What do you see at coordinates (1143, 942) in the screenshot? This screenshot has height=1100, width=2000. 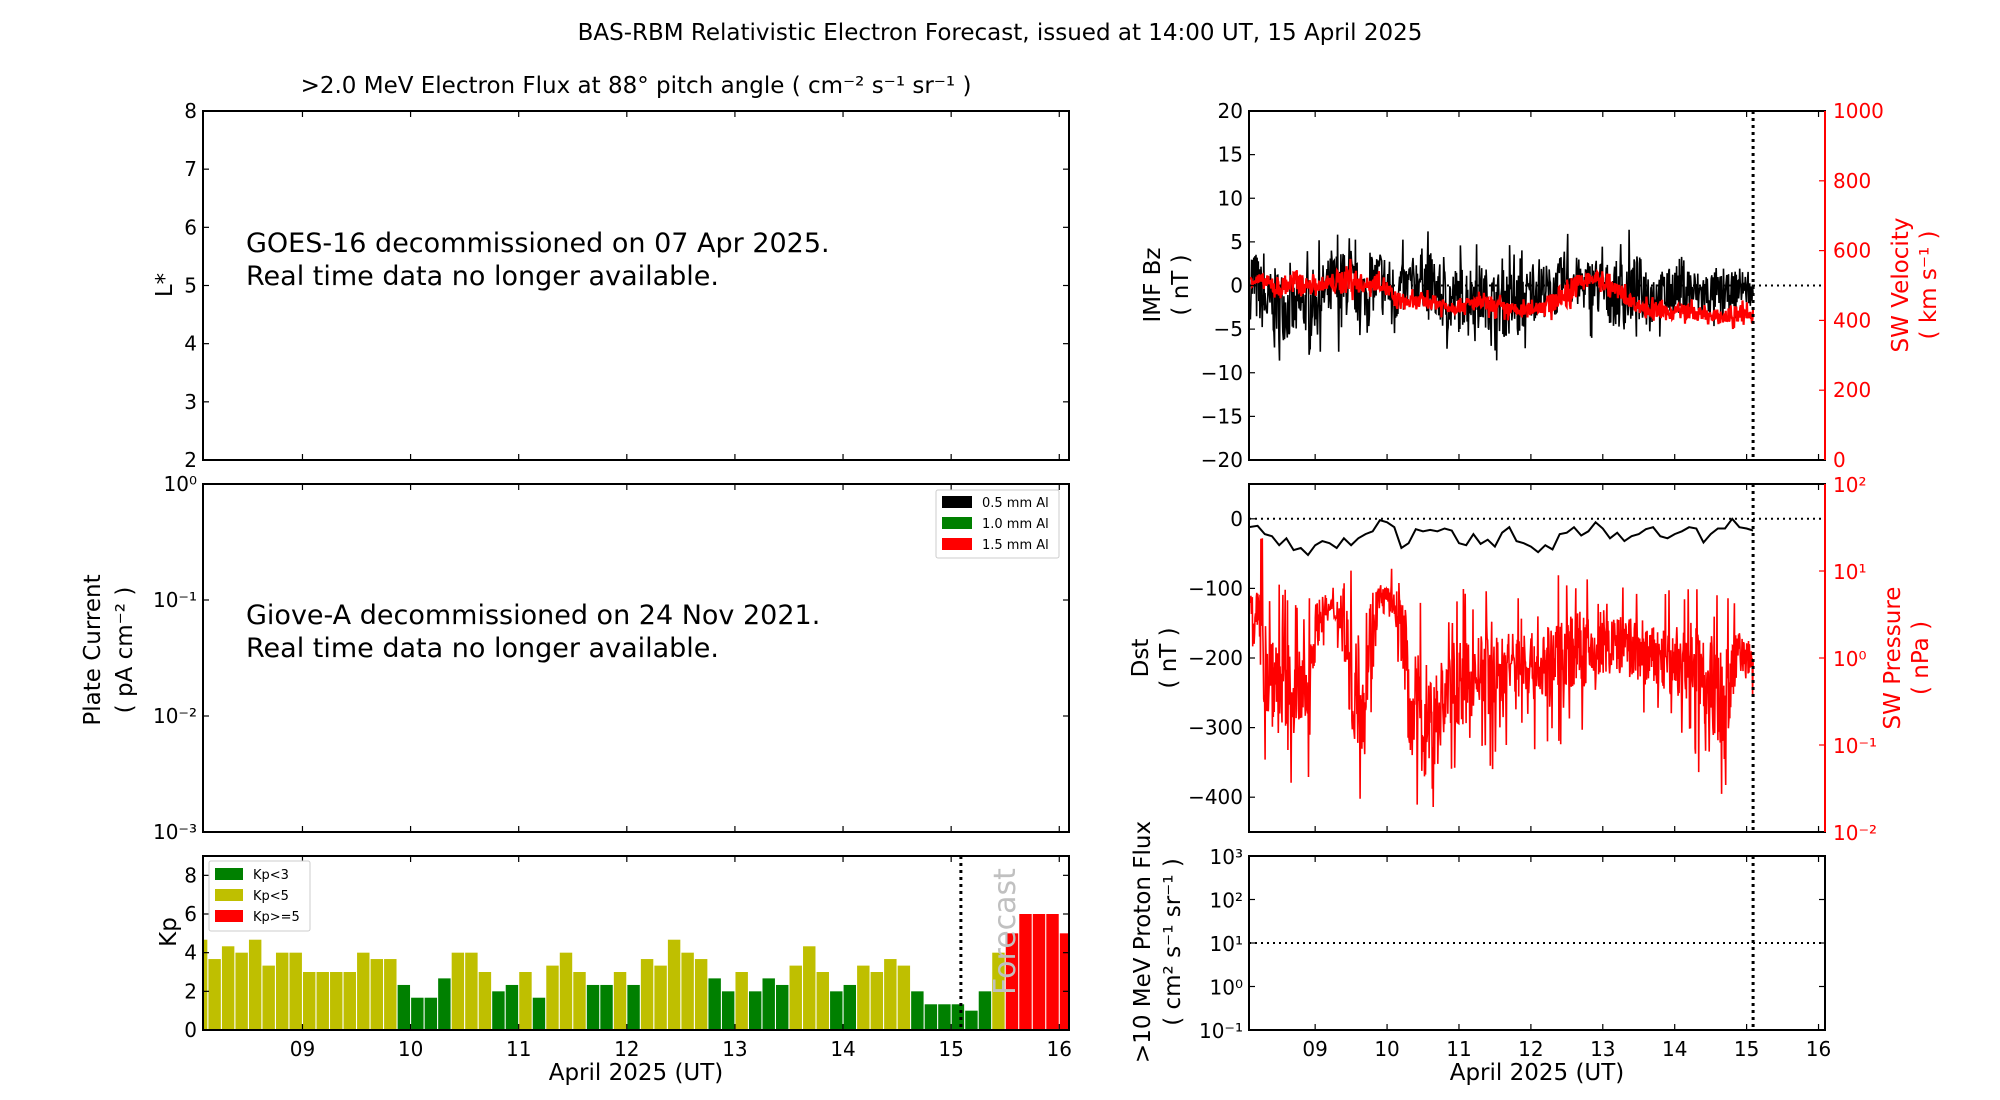 I see `proton-flux-ylabel-line1: >10 MeV Proton Flux` at bounding box center [1143, 942].